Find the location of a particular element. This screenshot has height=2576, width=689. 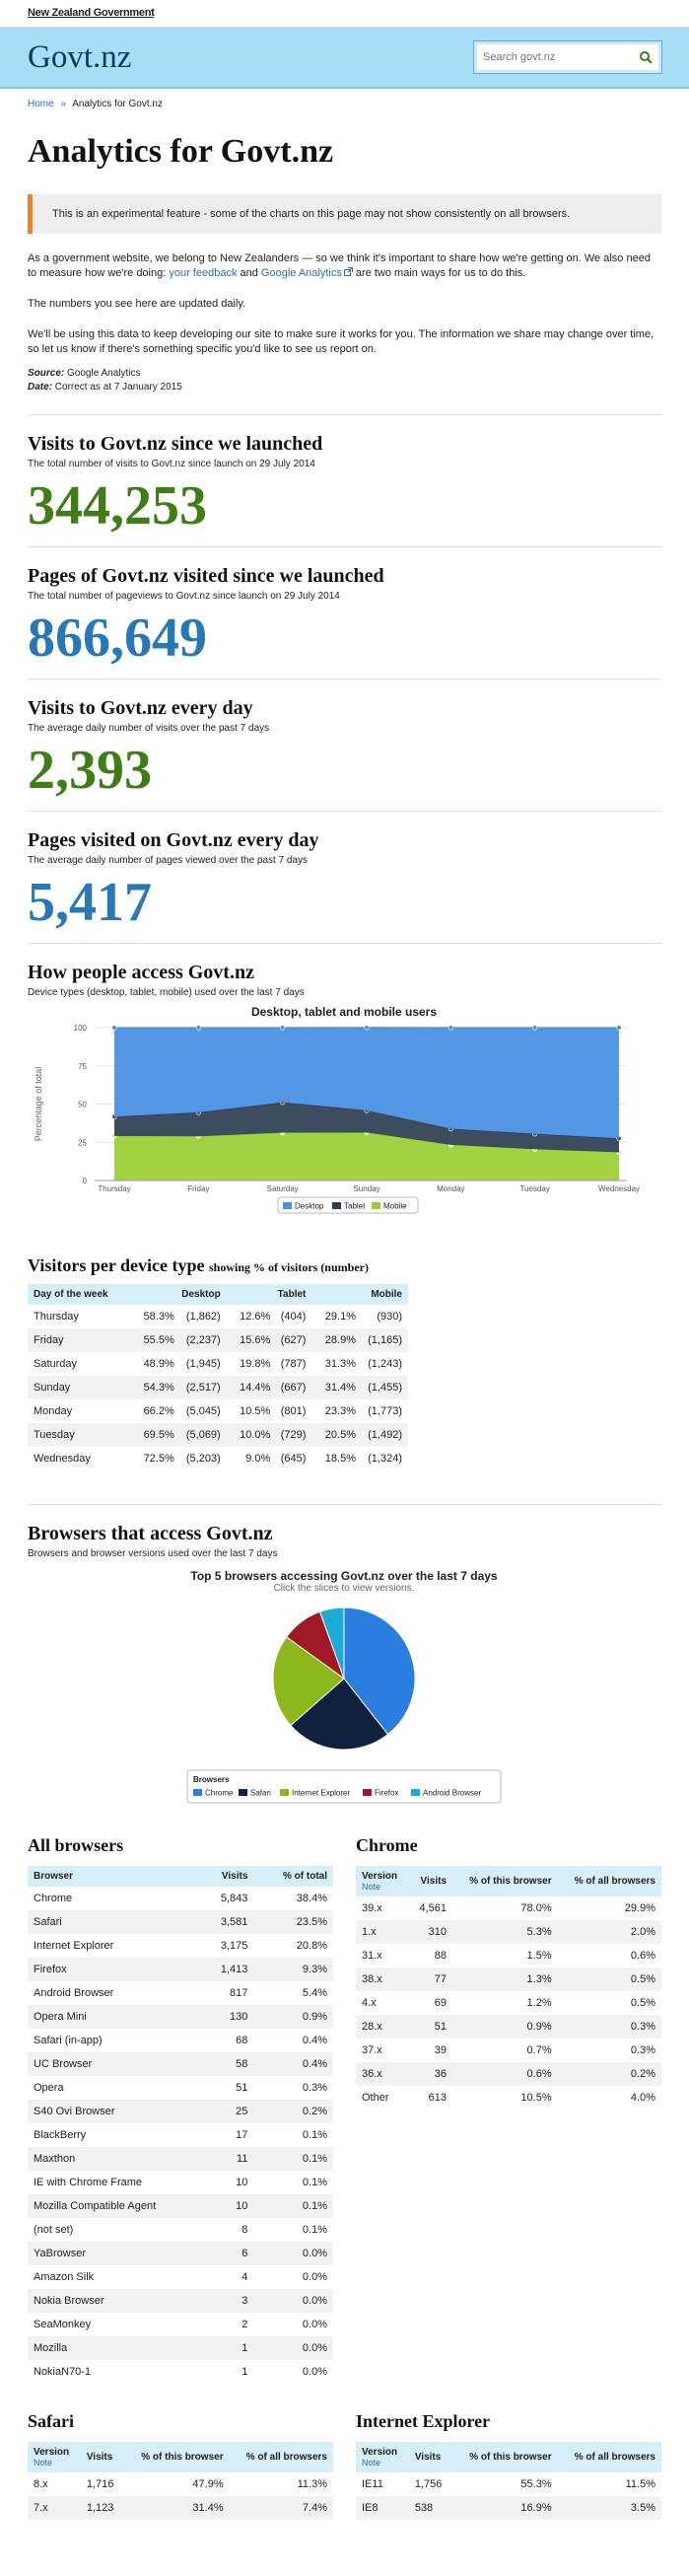

date-label: Date: is located at coordinates (41, 388).